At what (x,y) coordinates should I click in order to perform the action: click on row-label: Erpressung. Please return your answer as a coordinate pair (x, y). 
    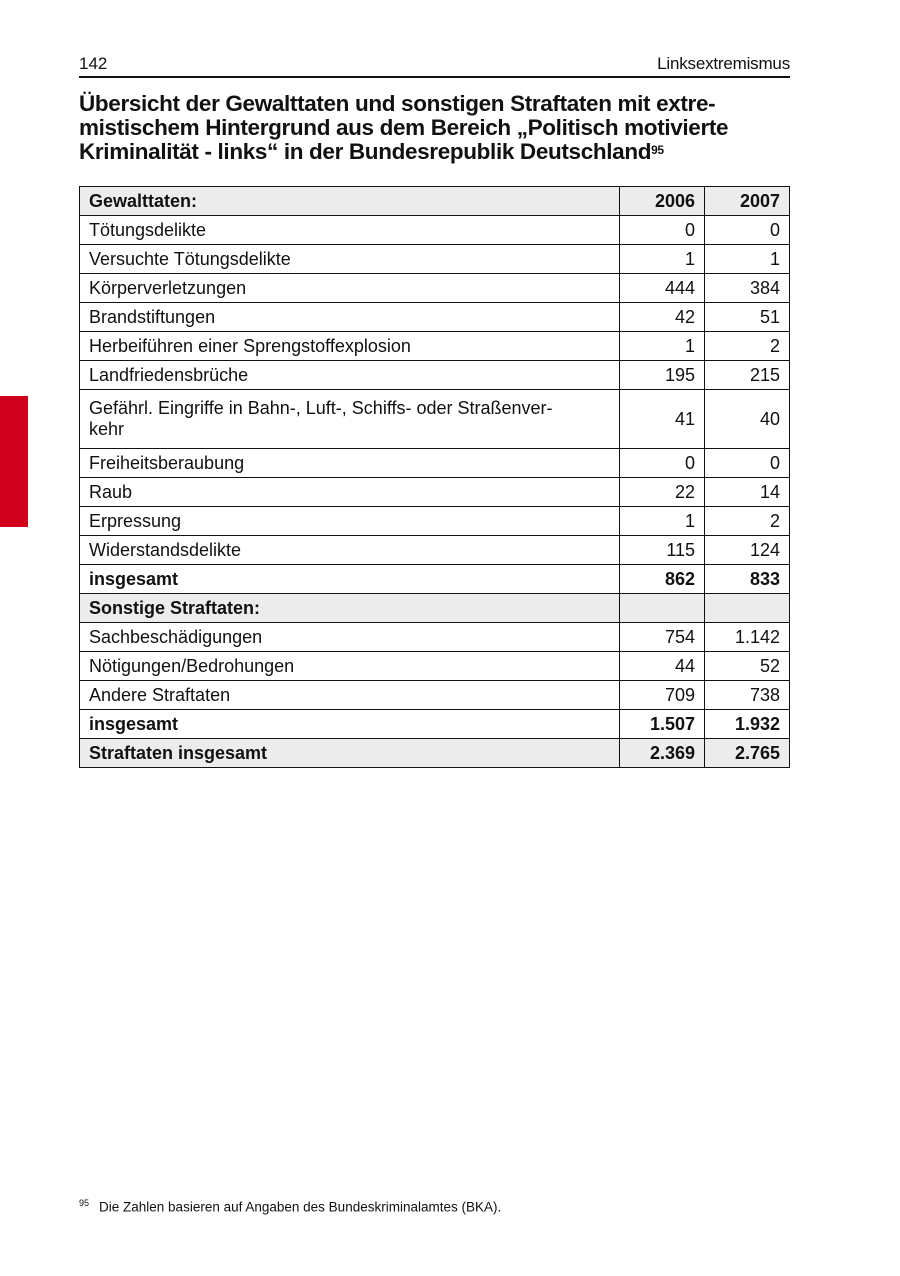
    Looking at the image, I should click on (349, 521).